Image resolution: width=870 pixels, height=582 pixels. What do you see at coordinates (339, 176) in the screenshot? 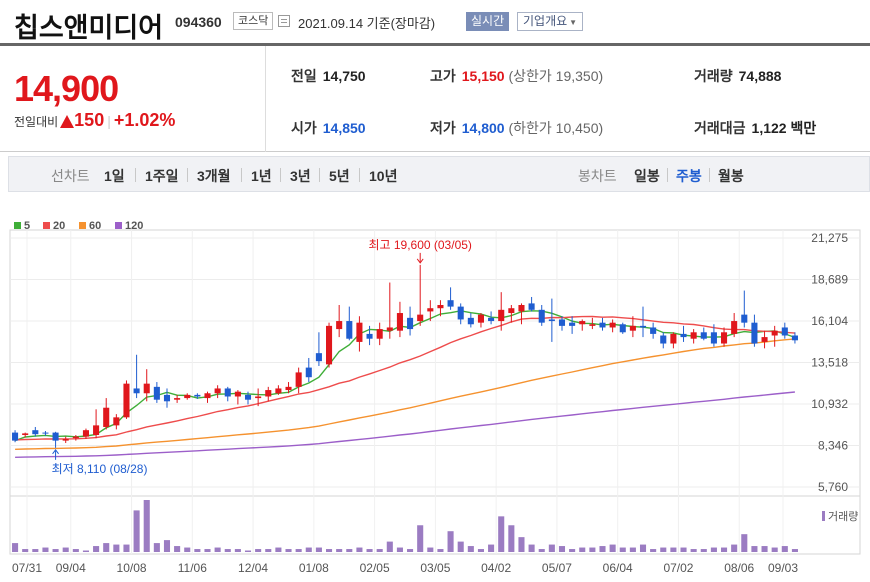
I see `period-5year: 5년` at bounding box center [339, 176].